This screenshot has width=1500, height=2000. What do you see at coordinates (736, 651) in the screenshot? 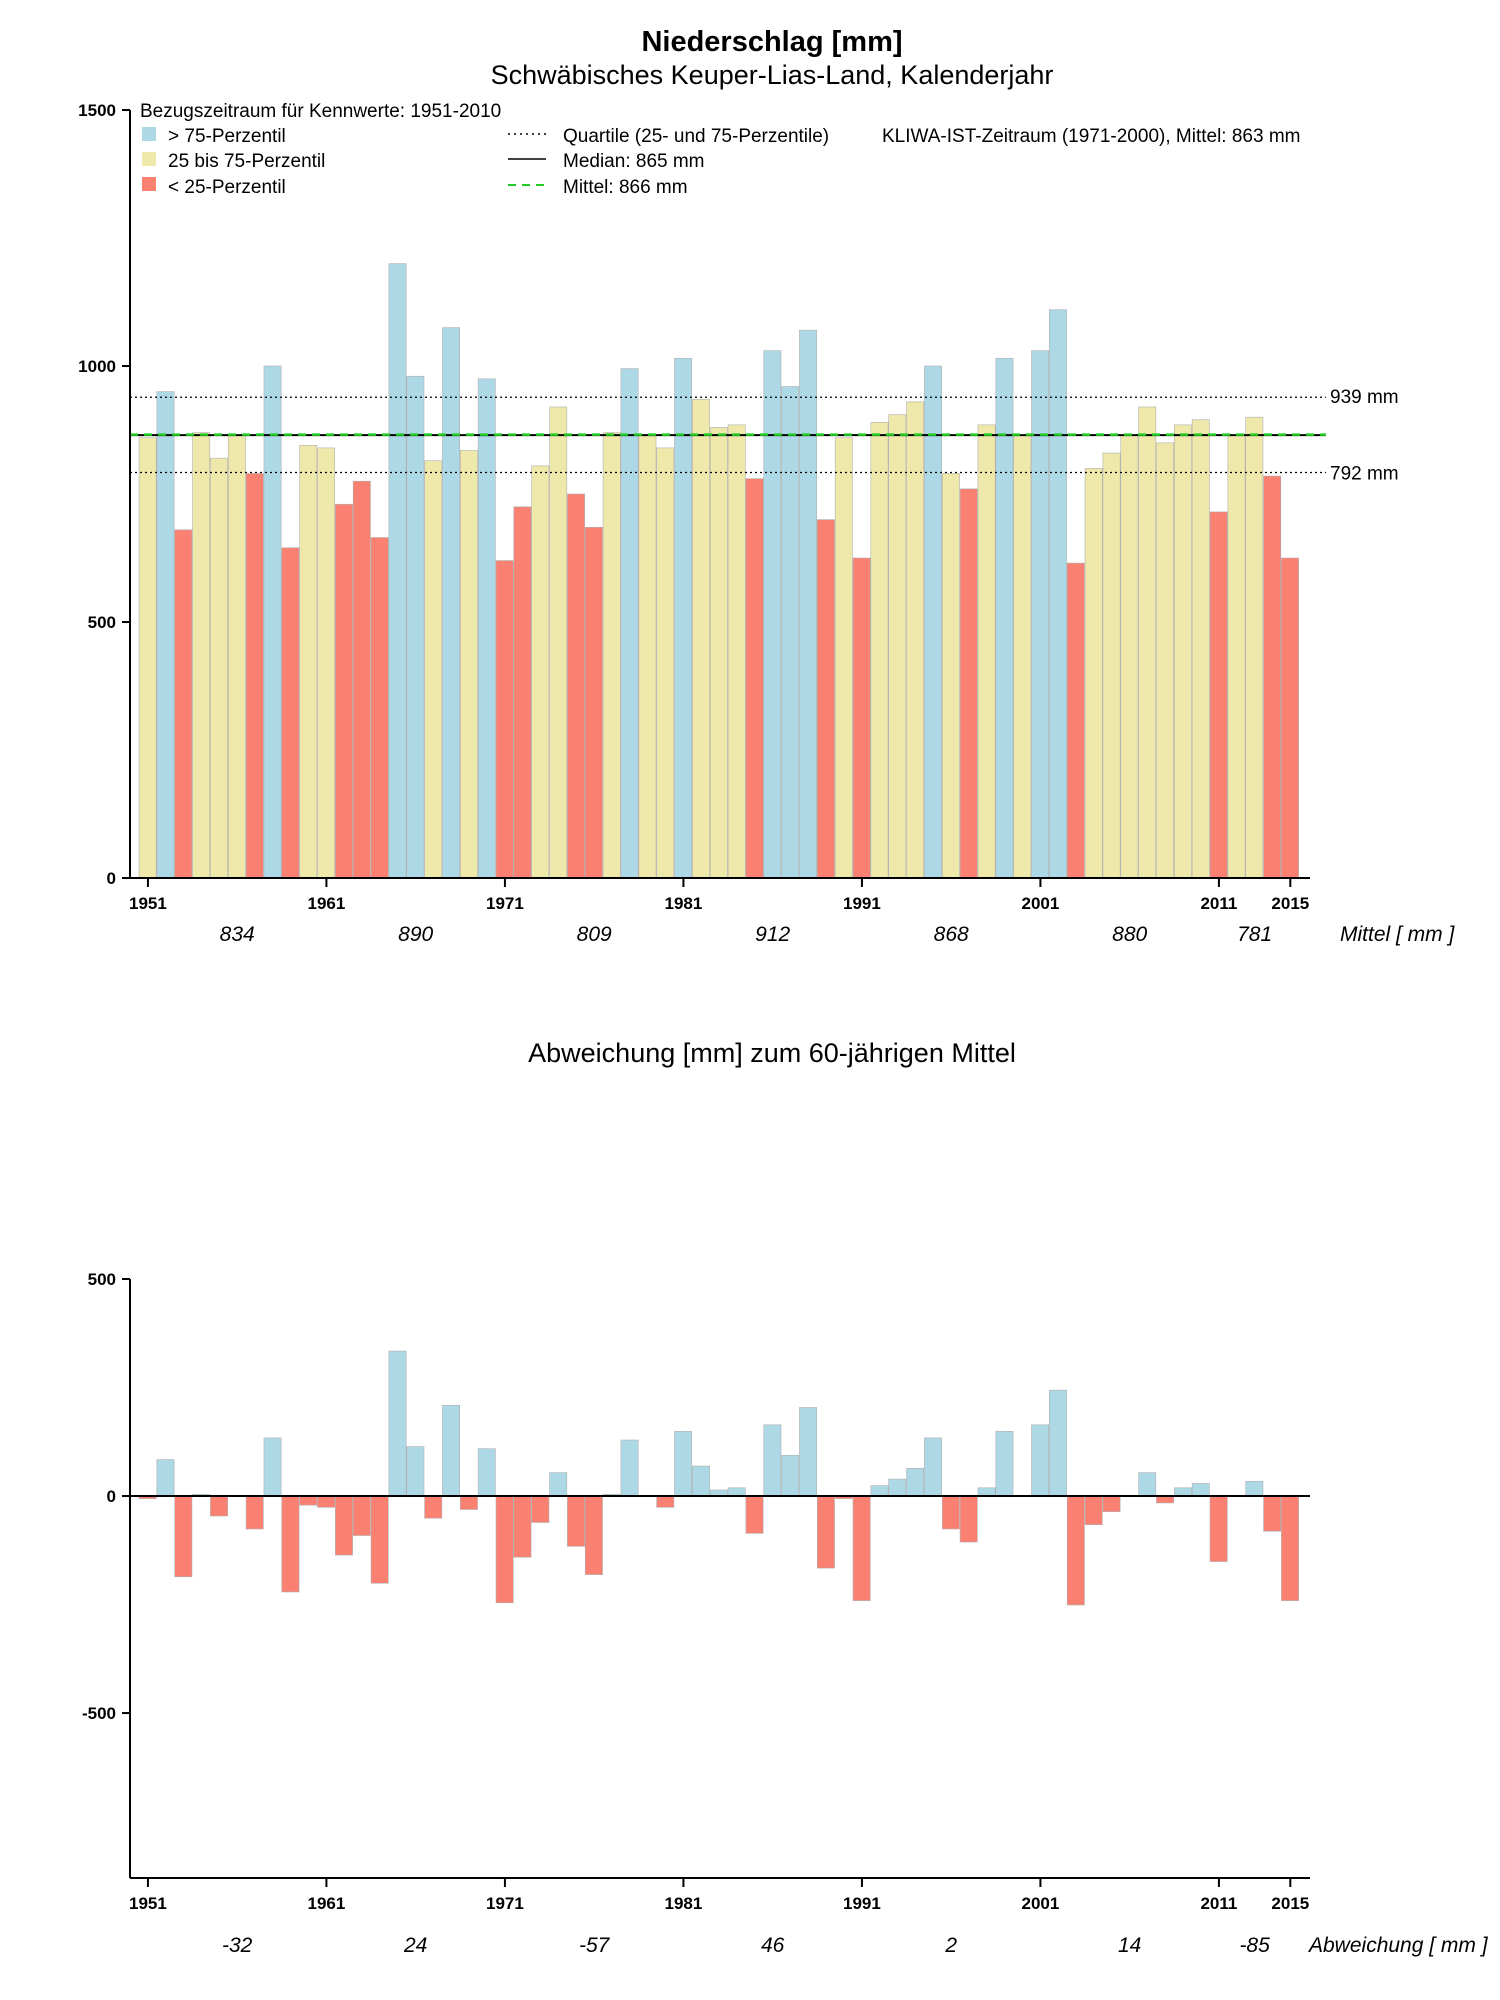
I see `precip-bar-1984` at bounding box center [736, 651].